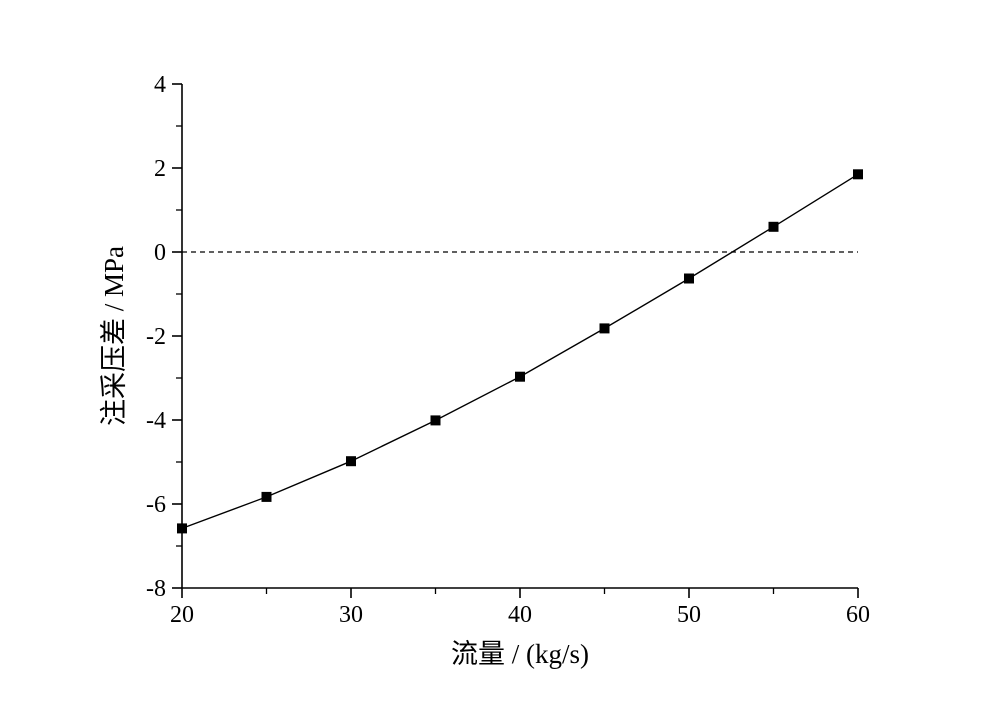  What do you see at coordinates (160, 253) in the screenshot?
I see `y-tick-label: 0` at bounding box center [160, 253].